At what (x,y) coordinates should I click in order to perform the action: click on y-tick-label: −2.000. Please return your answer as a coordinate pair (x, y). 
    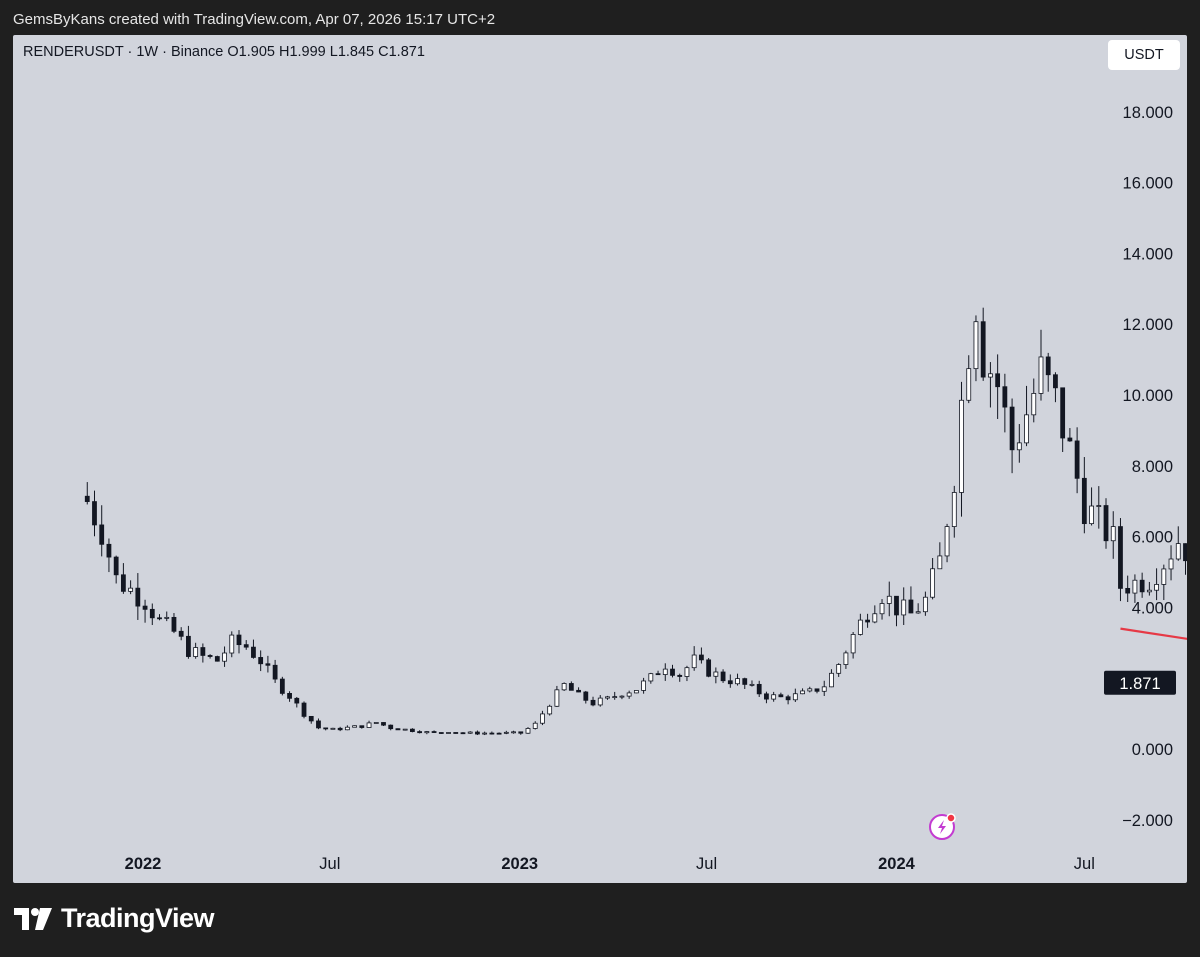
    Looking at the image, I should click on (1147, 821).